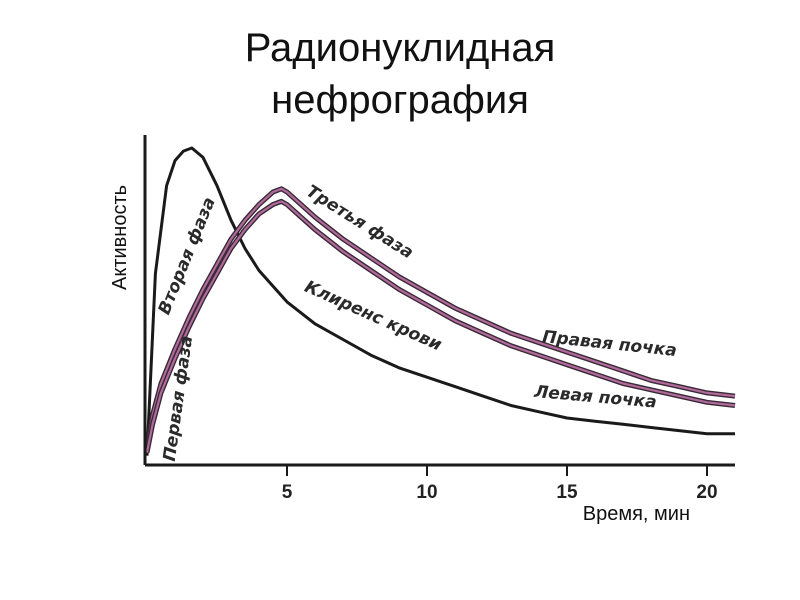 The image size is (800, 600). I want to click on title-line-1: Радионуклидная, so click(400, 48).